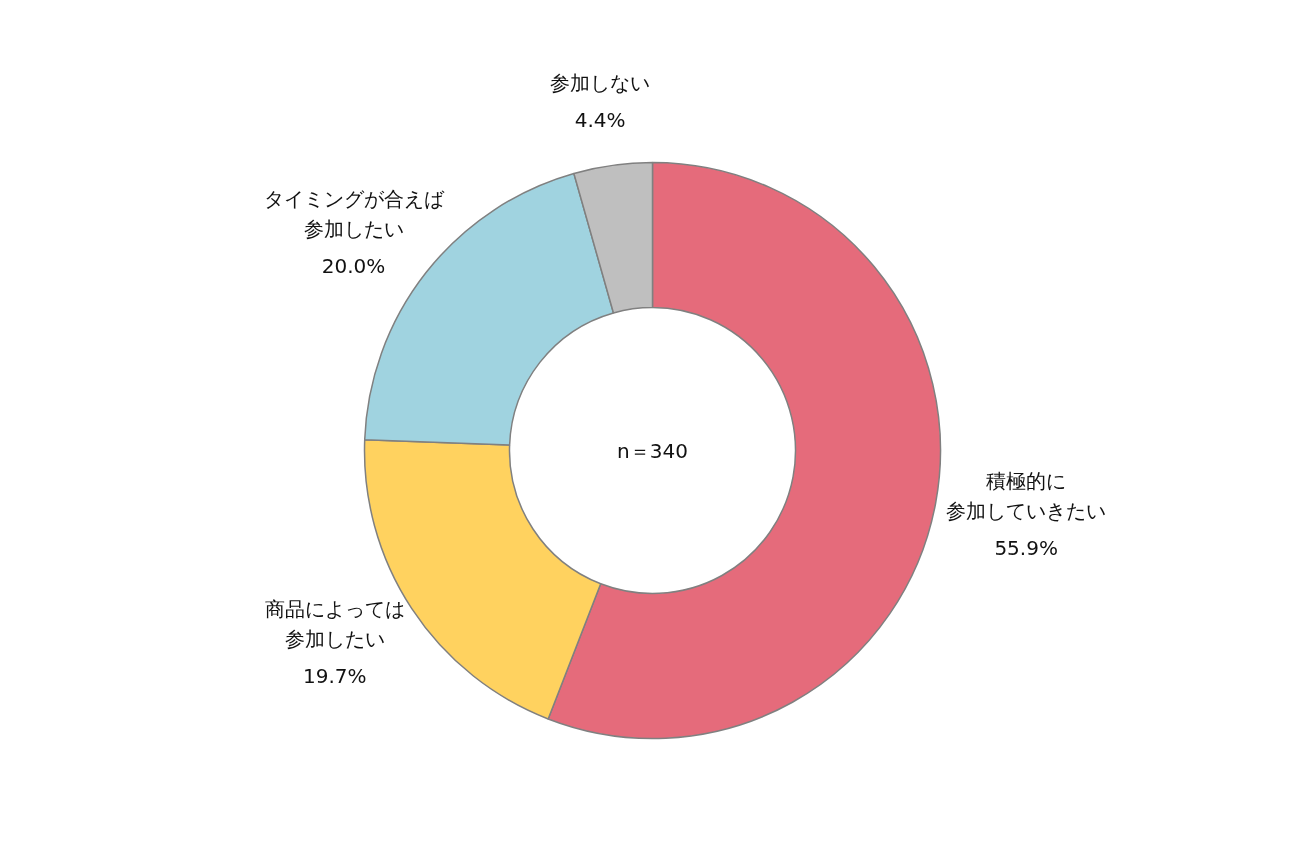 The height and width of the screenshot is (848, 1305). Describe the element at coordinates (353, 266) in the screenshot. I see `data-label: 20.0%` at that location.